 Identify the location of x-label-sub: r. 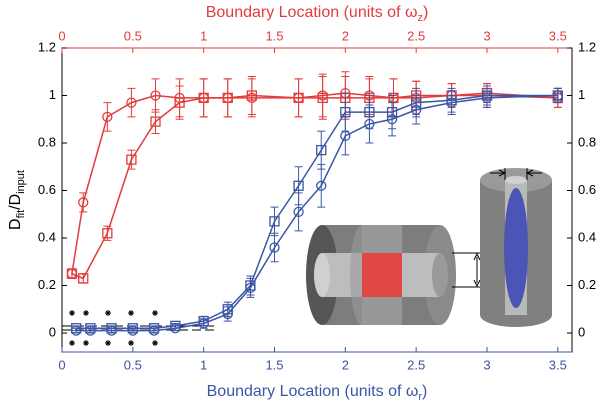
(420, 397).